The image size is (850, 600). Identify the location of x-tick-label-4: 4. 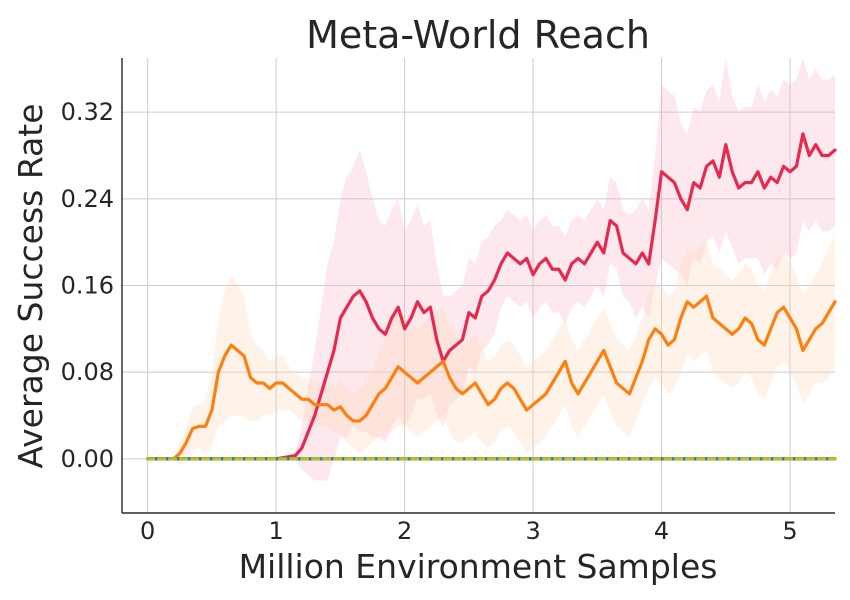
(661, 531).